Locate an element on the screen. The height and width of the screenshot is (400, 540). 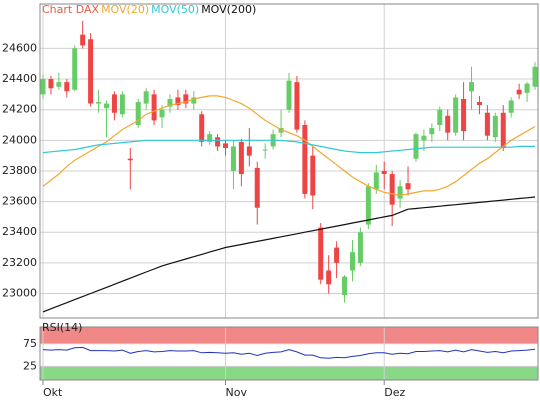
y-tick-label: 23600 is located at coordinates (19, 201).